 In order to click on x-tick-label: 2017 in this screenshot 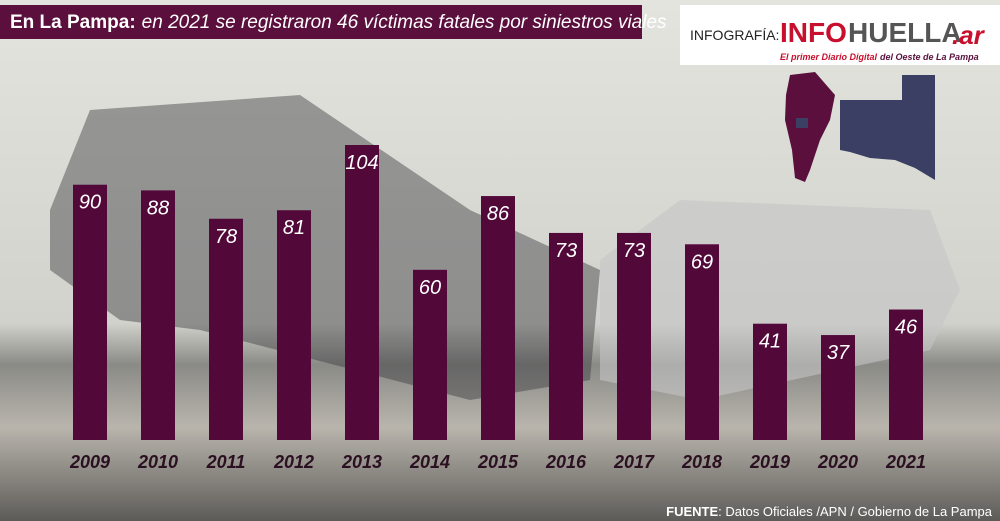, I will do `click(634, 462)`.